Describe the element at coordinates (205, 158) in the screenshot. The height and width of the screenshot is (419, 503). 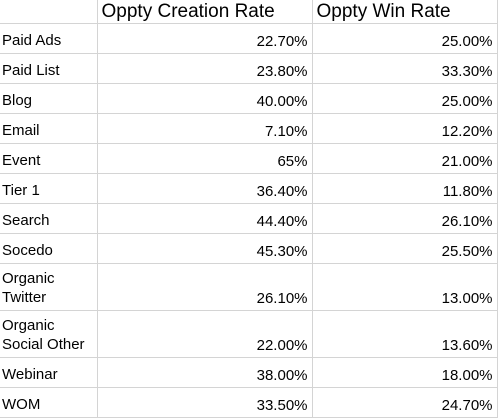
I see `creation-rate-cell: 65%` at that location.